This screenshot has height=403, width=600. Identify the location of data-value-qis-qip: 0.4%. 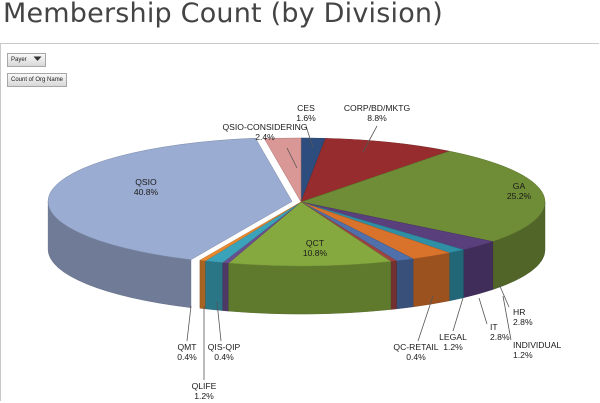
(224, 357).